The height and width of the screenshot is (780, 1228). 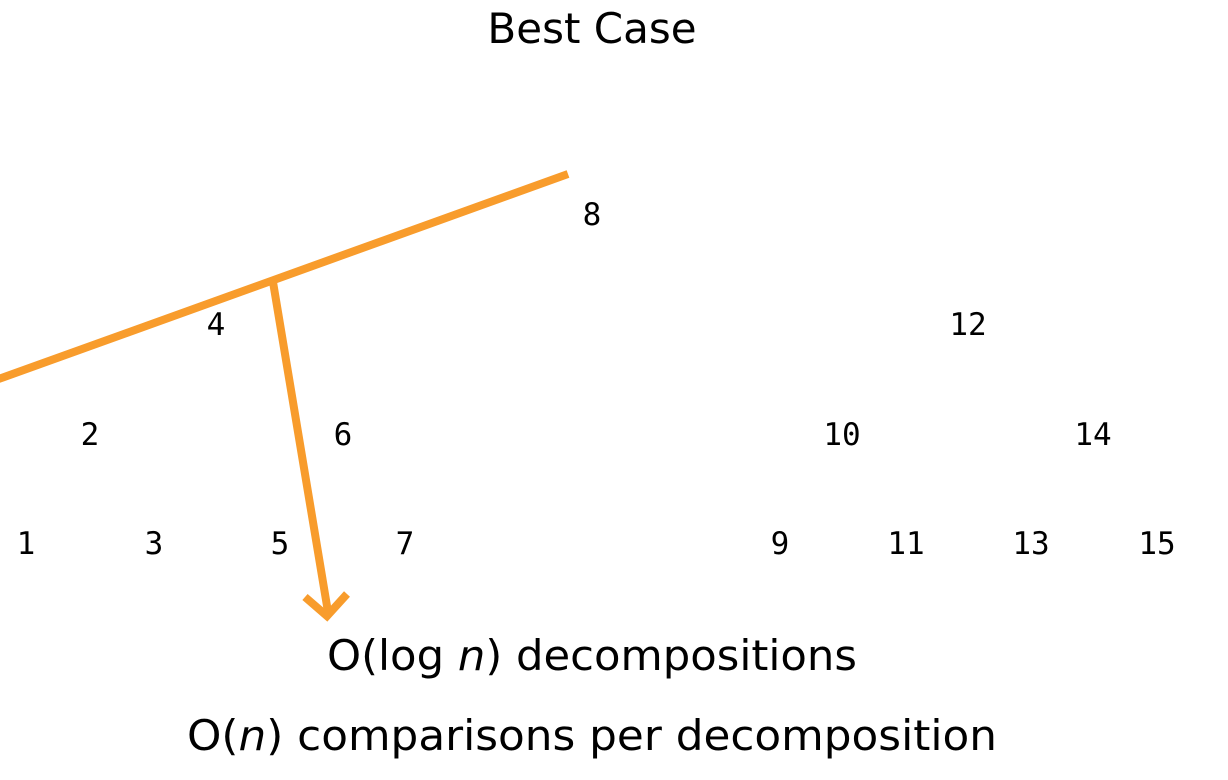 What do you see at coordinates (631, 735) in the screenshot?
I see `caption-text: ) comparisons per decomposition` at bounding box center [631, 735].